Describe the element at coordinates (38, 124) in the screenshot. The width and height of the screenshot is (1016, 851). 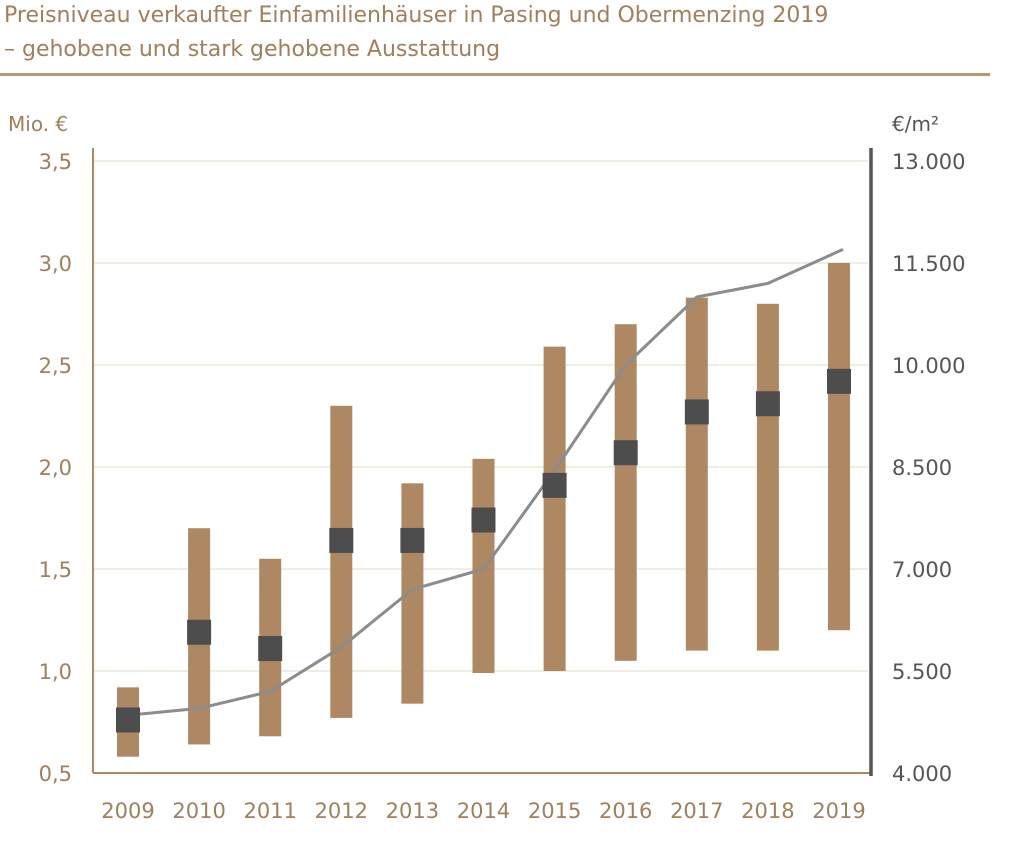
I see `y-axis-left-unit: Mio. €` at that location.